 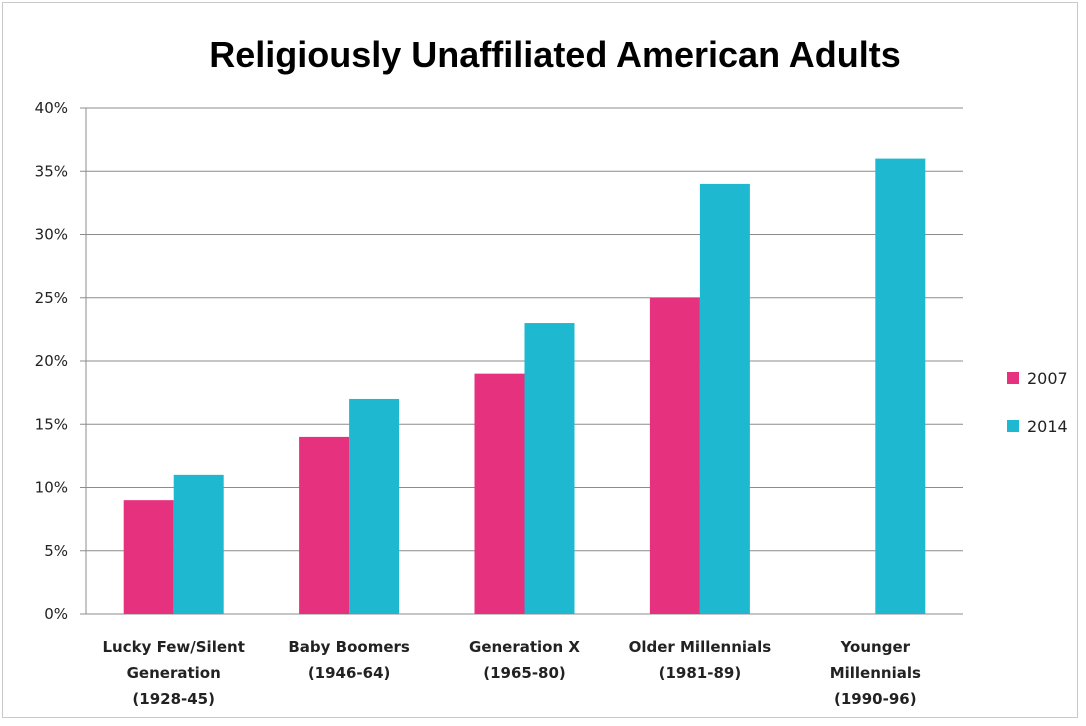 What do you see at coordinates (700, 673) in the screenshot?
I see `x-tick-label: (1981-89)` at bounding box center [700, 673].